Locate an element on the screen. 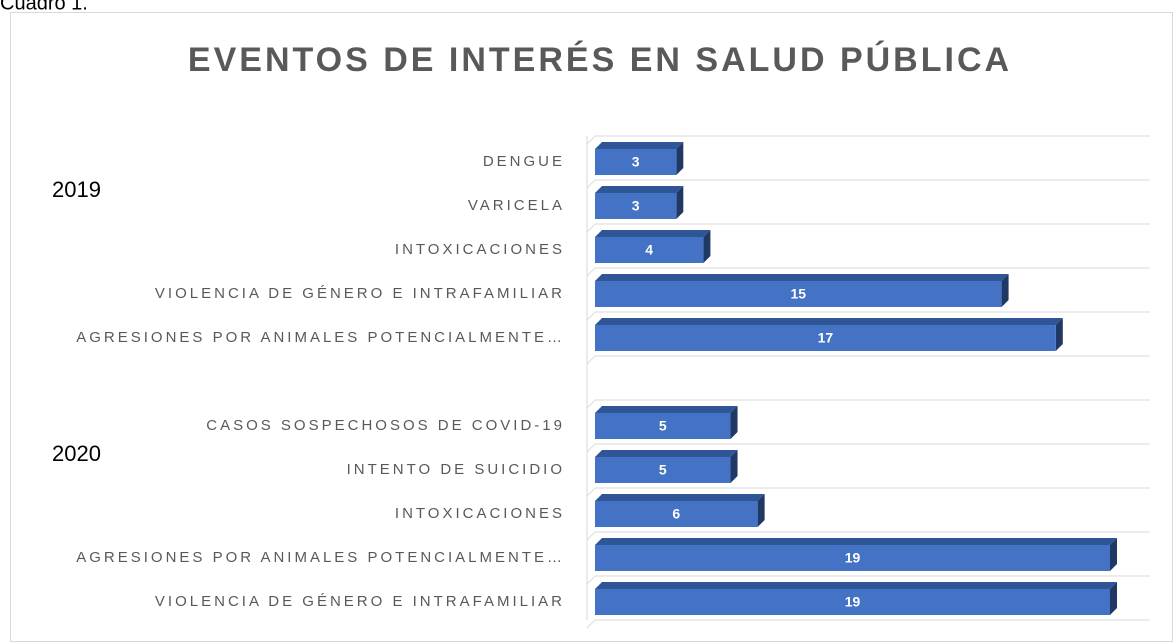 This screenshot has width=1174, height=643. data-label: 6 is located at coordinates (676, 514).